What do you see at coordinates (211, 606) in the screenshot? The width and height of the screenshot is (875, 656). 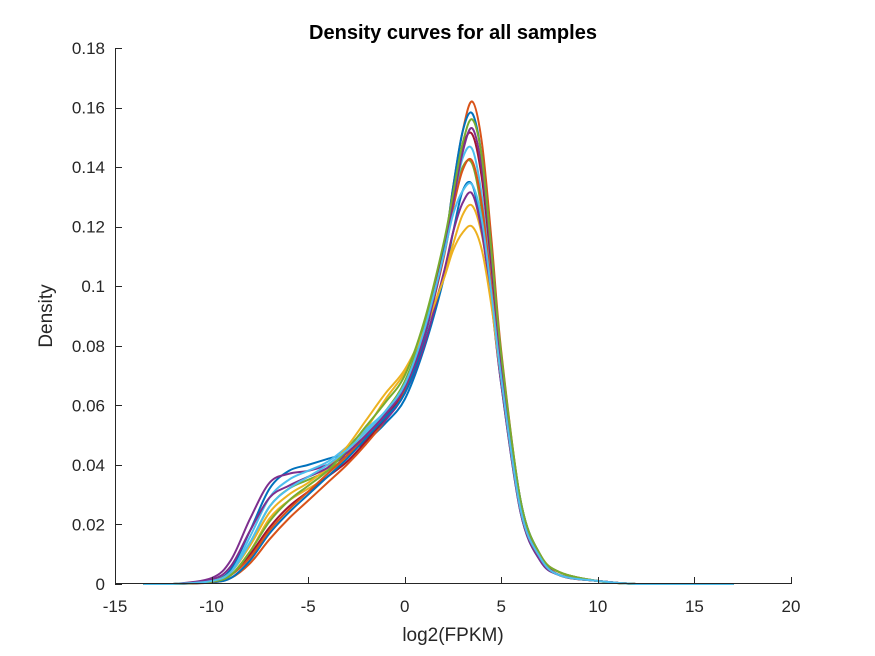 I see `x-tick-label: -10` at bounding box center [211, 606].